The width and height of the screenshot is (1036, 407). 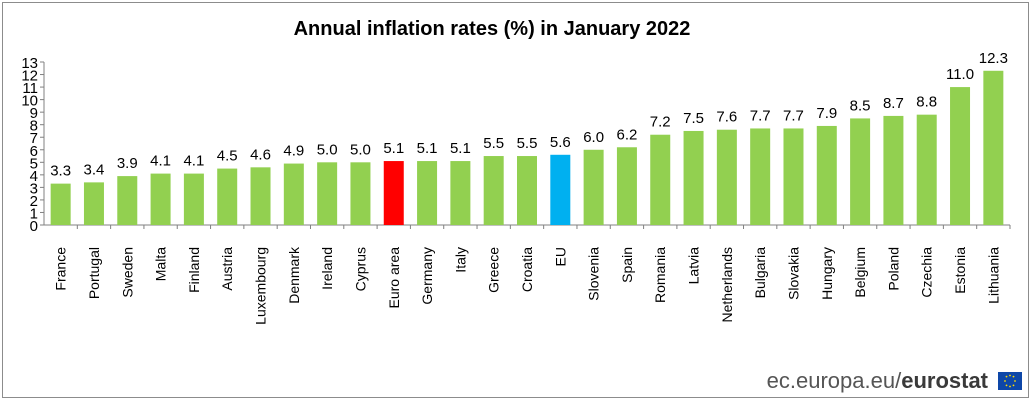 I want to click on category-label: Malta, so click(x=161, y=264).